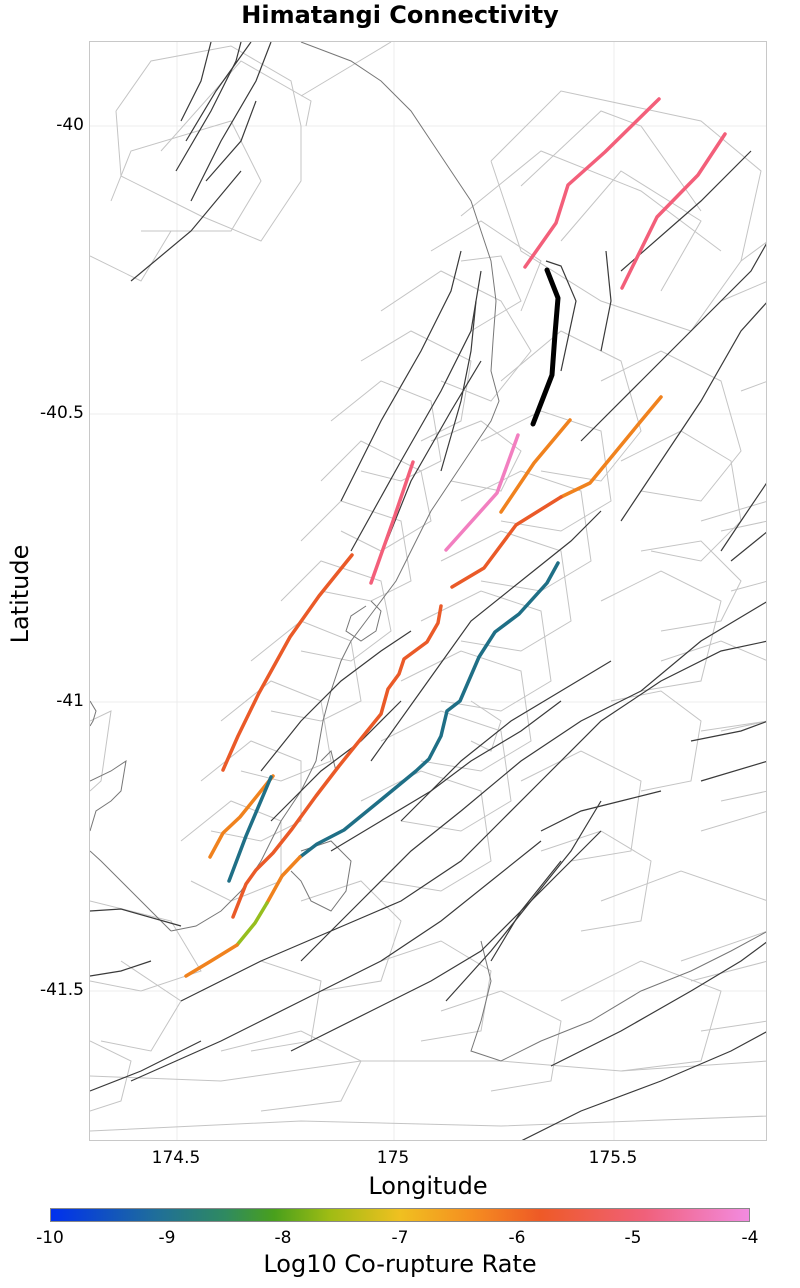 Image resolution: width=800 pixels, height=1288 pixels. Describe the element at coordinates (428, 1186) in the screenshot. I see `x-axis-label: Longitude` at that location.